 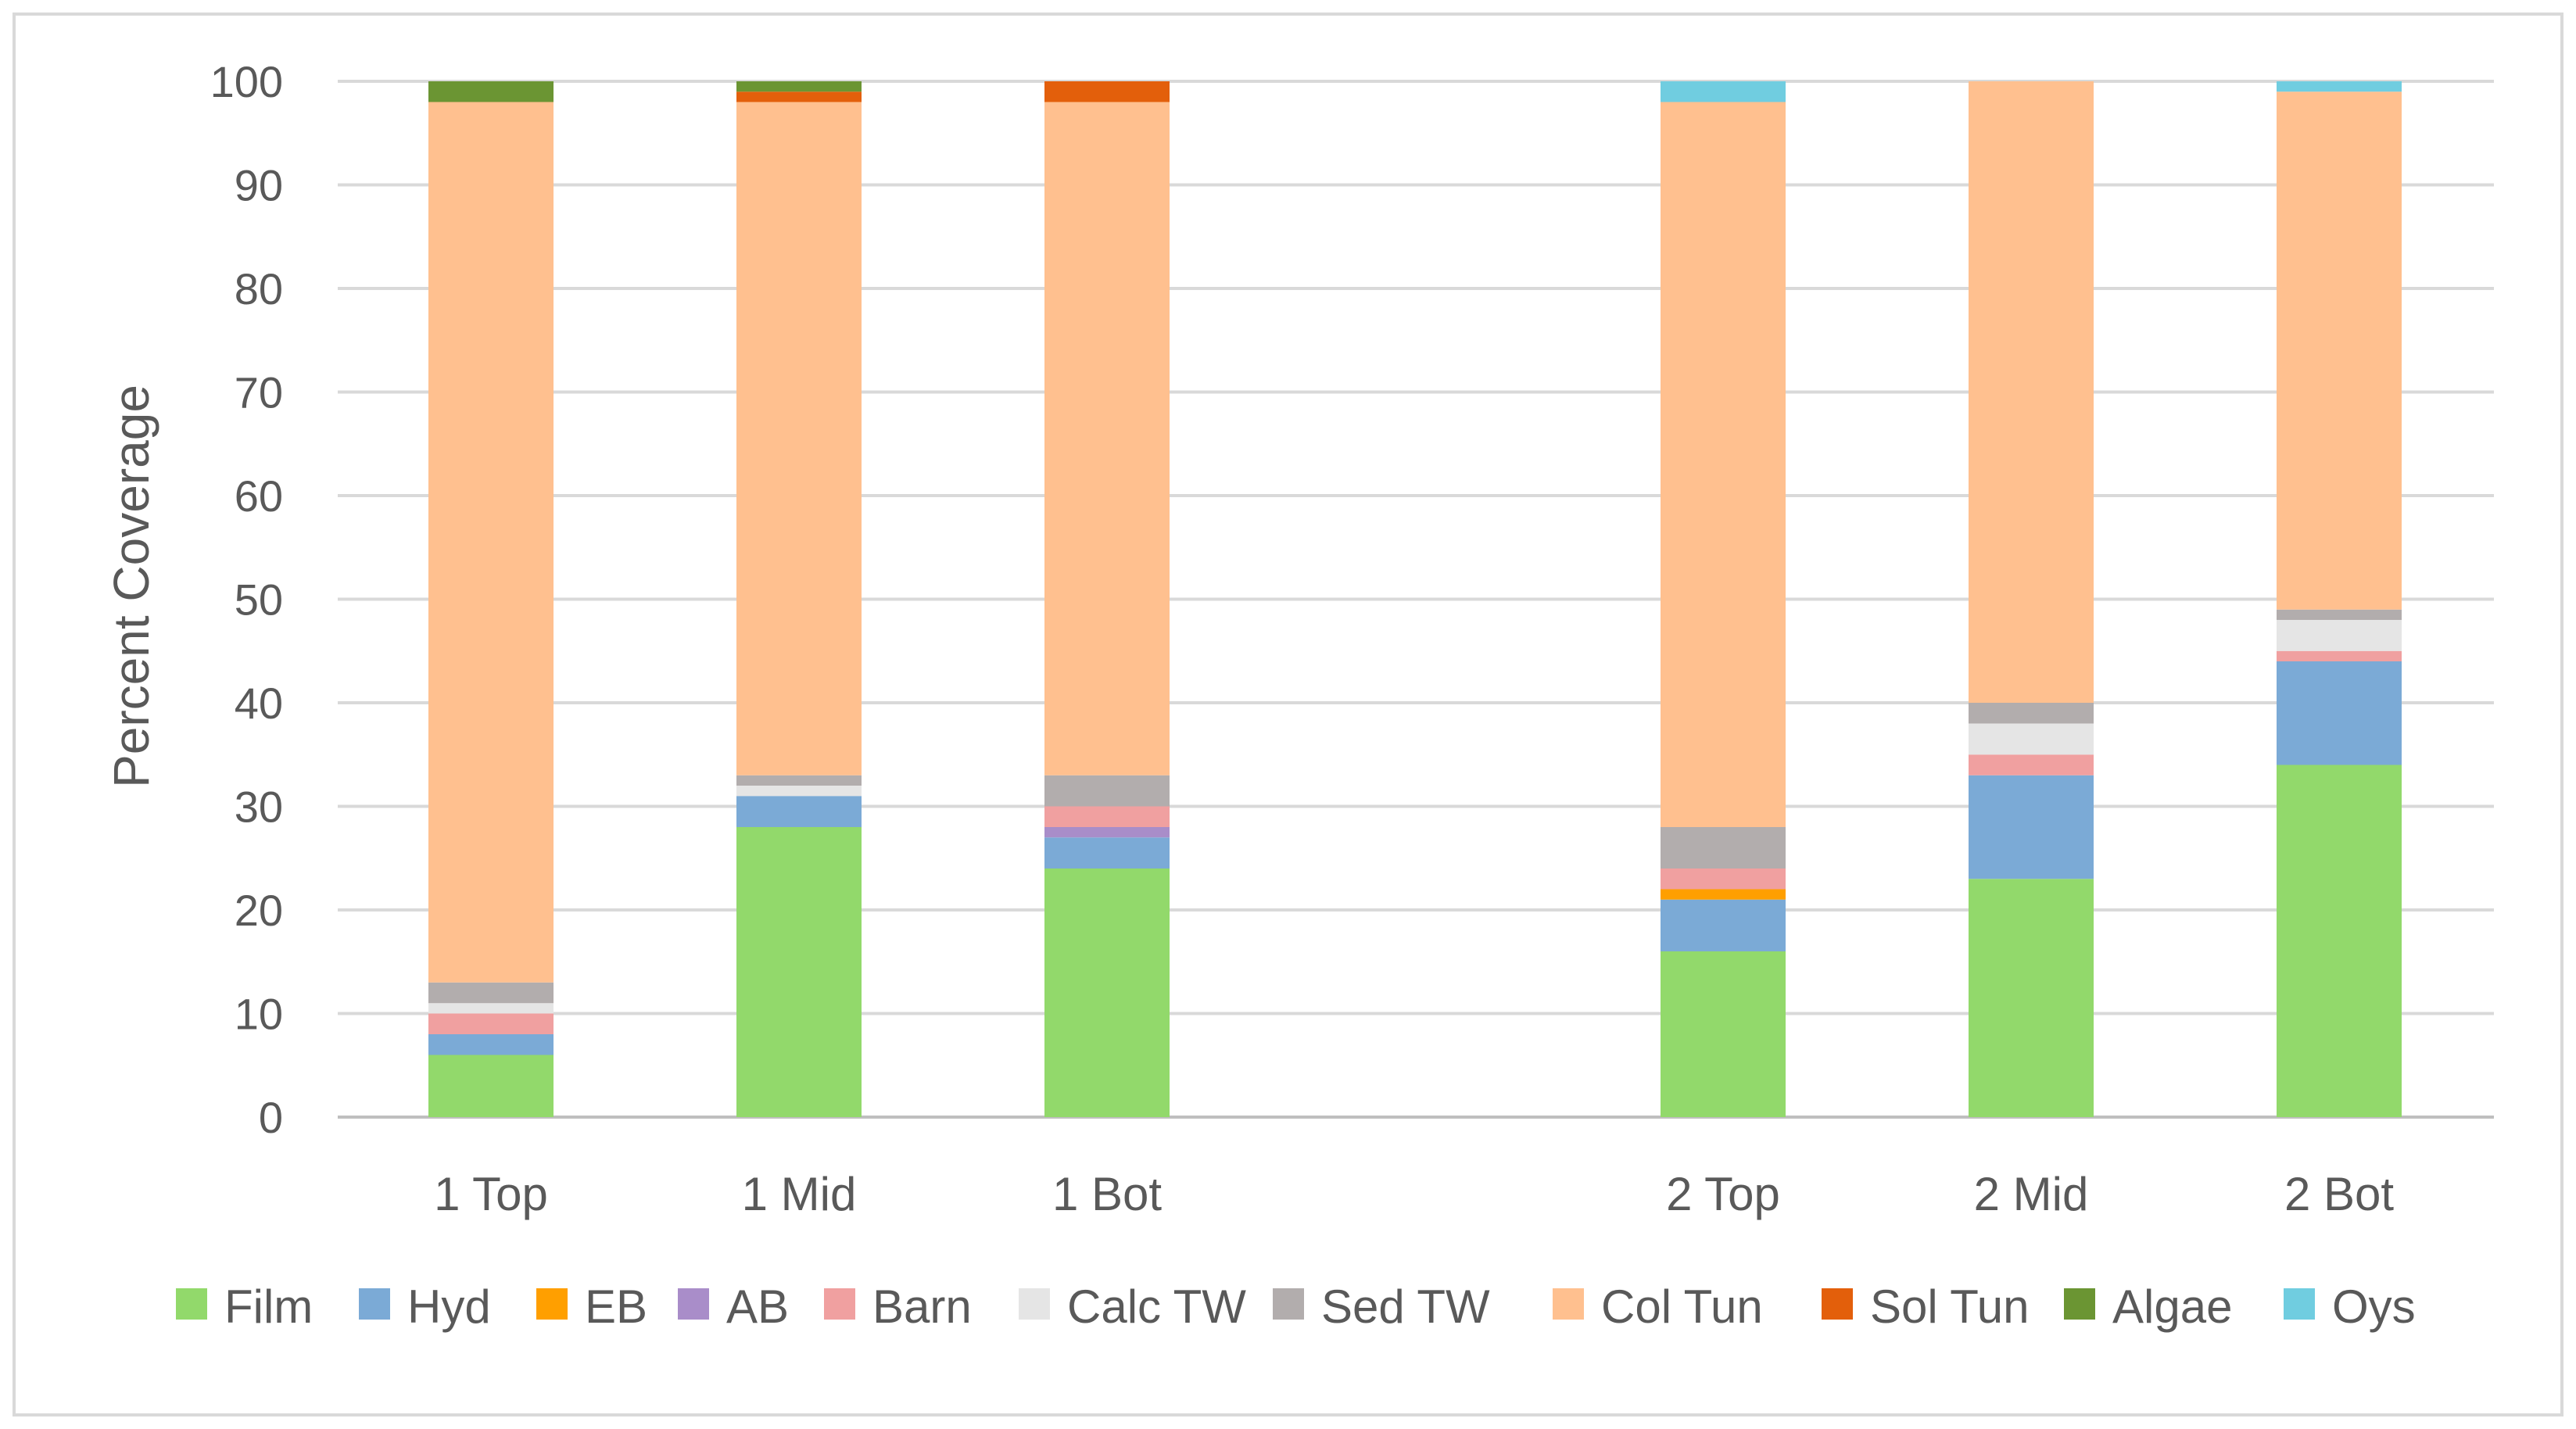 What do you see at coordinates (259, 496) in the screenshot?
I see `y-tick-label: 60` at bounding box center [259, 496].